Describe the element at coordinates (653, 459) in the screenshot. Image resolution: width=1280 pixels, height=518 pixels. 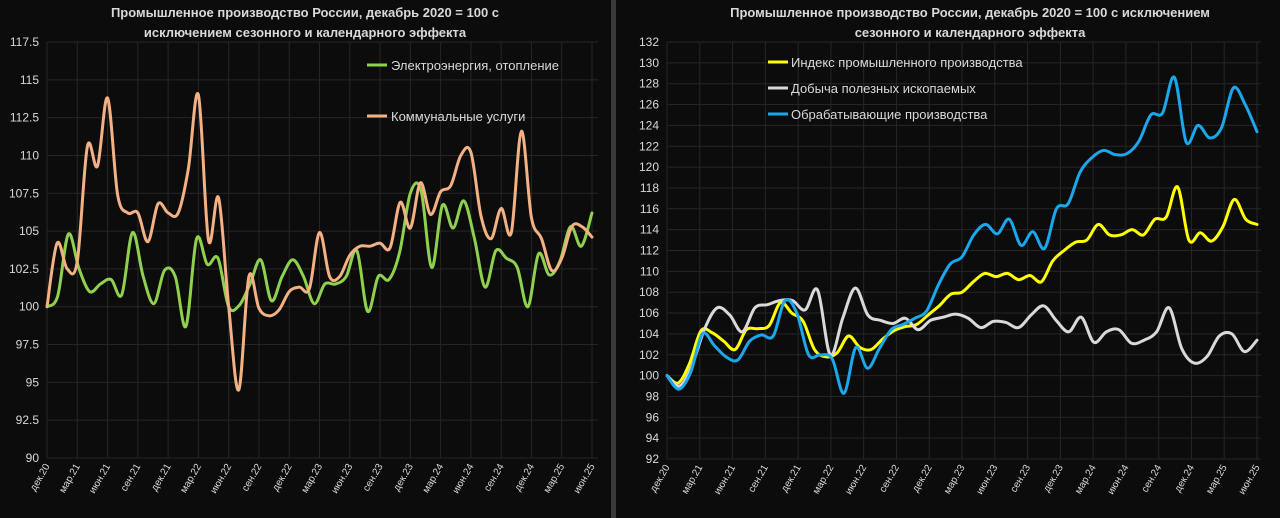
I see `y-tick-label: 92` at that location.